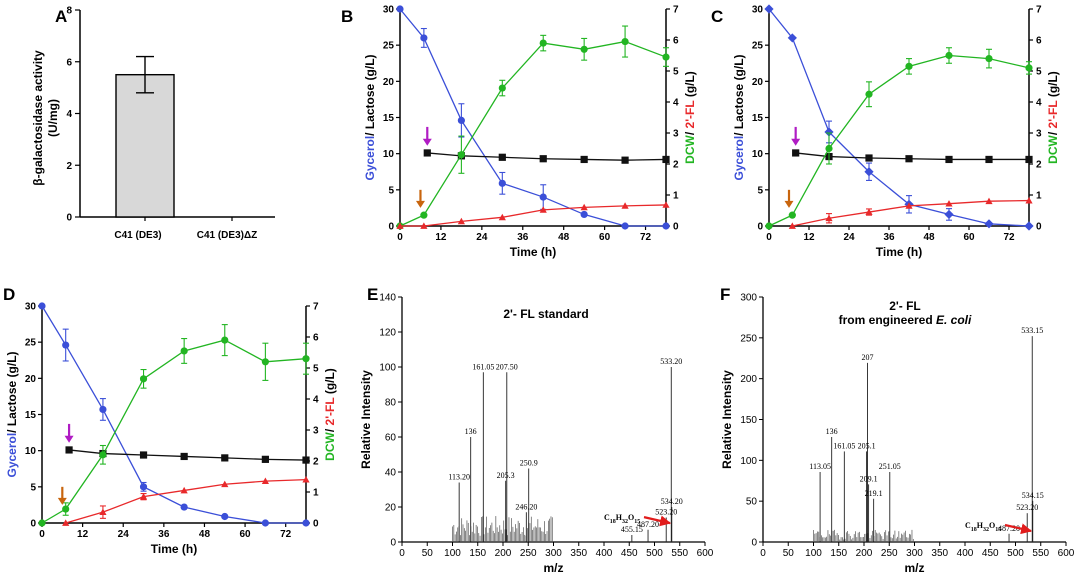 The height and width of the screenshot is (574, 1074). I want to click on panel-b-ylabel-unit: (g/L), so click(690, 85).